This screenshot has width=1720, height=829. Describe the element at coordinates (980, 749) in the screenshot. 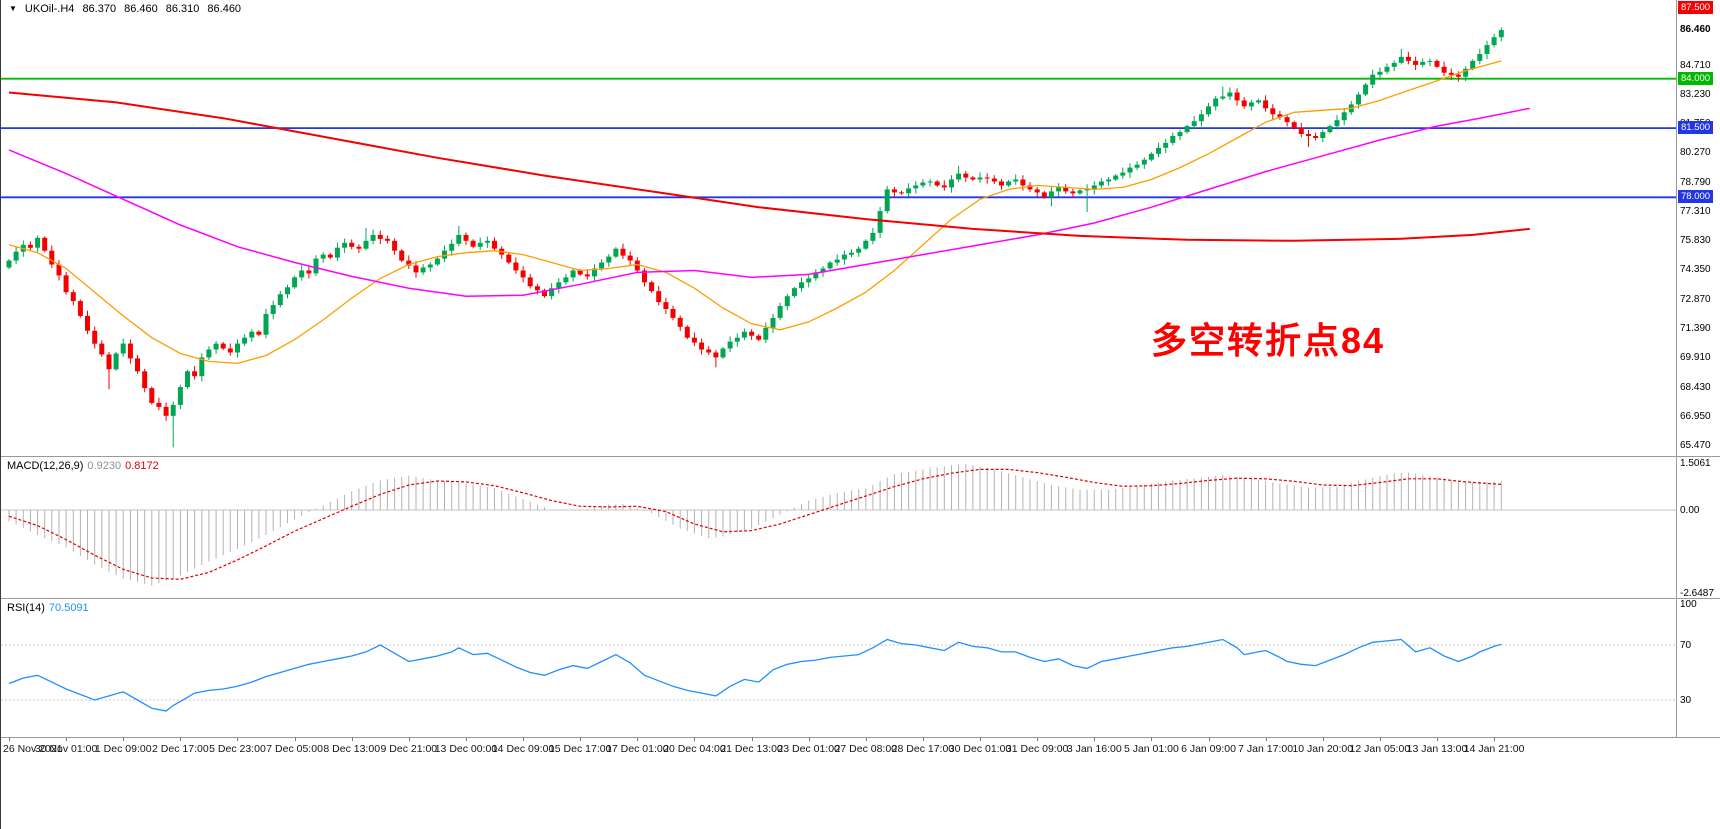

I see `time-label: 30 Dec 01:00` at that location.